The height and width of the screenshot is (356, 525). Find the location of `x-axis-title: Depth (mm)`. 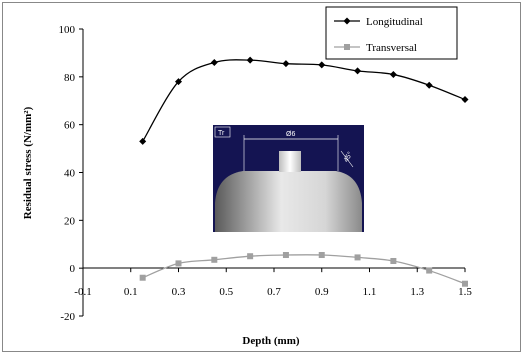

x-axis-title: Depth (mm) is located at coordinates (270, 341).